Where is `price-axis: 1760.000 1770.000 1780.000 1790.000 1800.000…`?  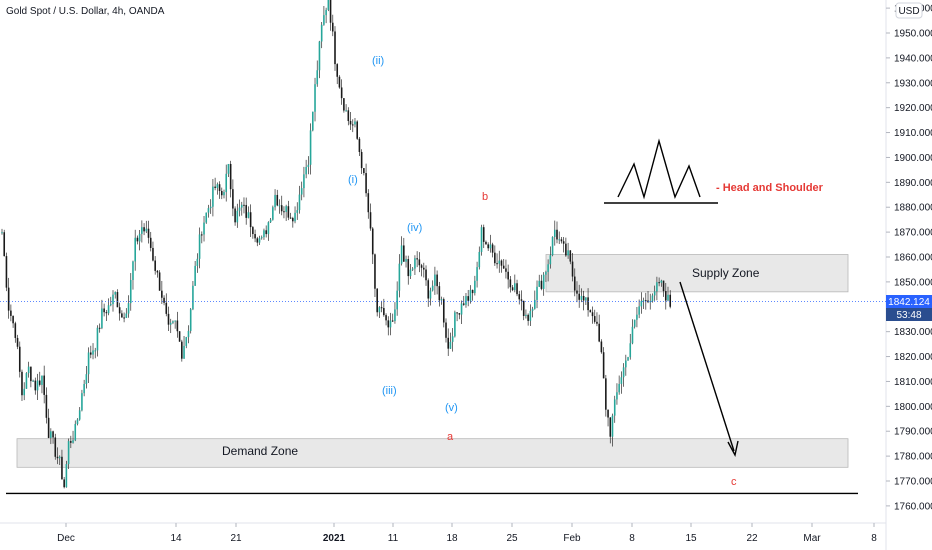
price-axis: 1760.000 1770.000 1780.000 1790.000 1800.000… is located at coordinates (909, 258).